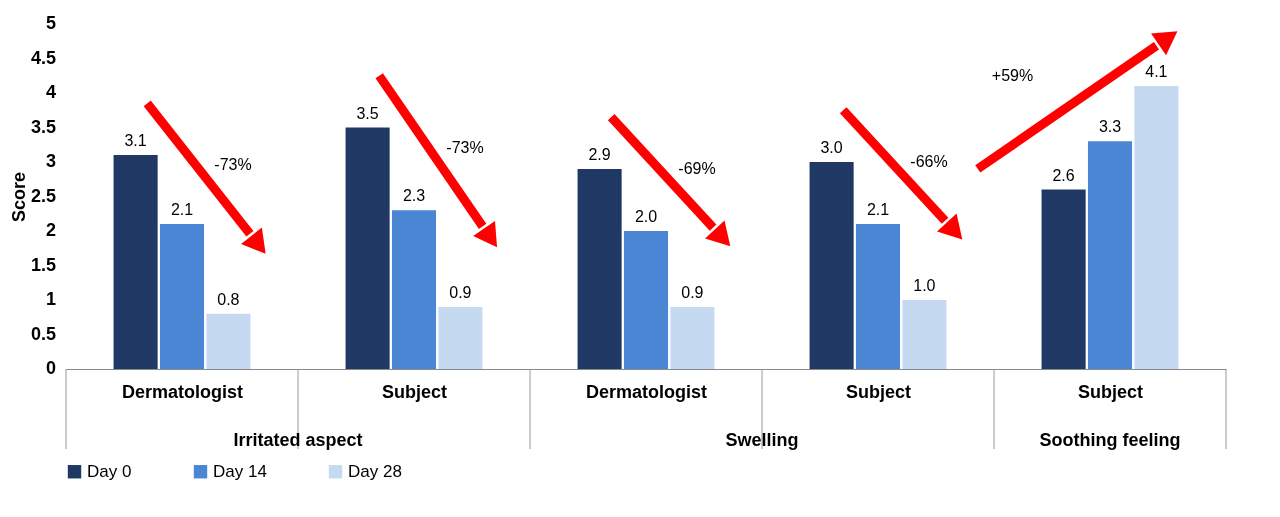  I want to click on y-tick-label: 4, so click(50, 92).